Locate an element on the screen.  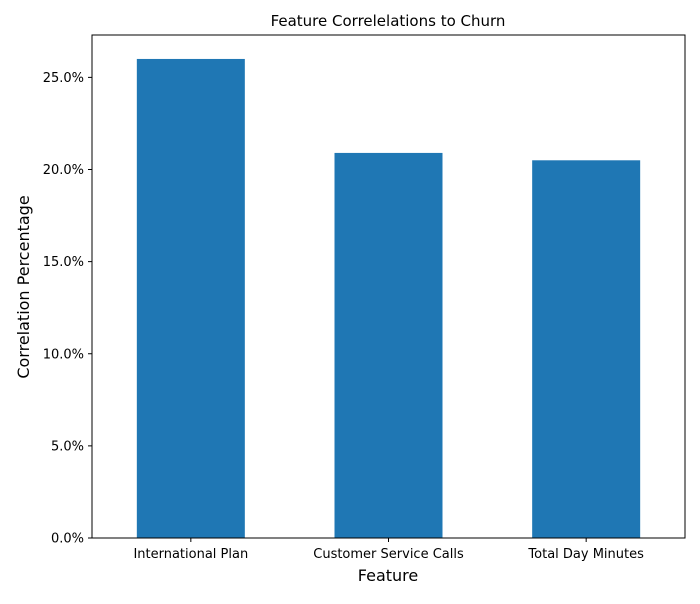
bar-customer-service-calls is located at coordinates (388, 345).